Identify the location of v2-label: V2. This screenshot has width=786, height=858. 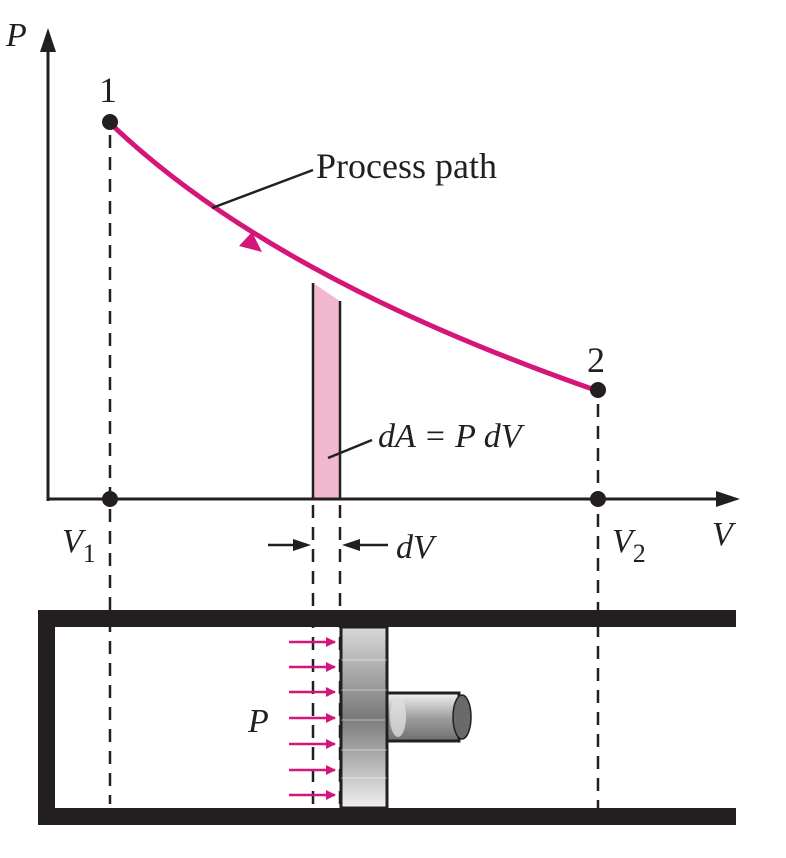
(629, 545).